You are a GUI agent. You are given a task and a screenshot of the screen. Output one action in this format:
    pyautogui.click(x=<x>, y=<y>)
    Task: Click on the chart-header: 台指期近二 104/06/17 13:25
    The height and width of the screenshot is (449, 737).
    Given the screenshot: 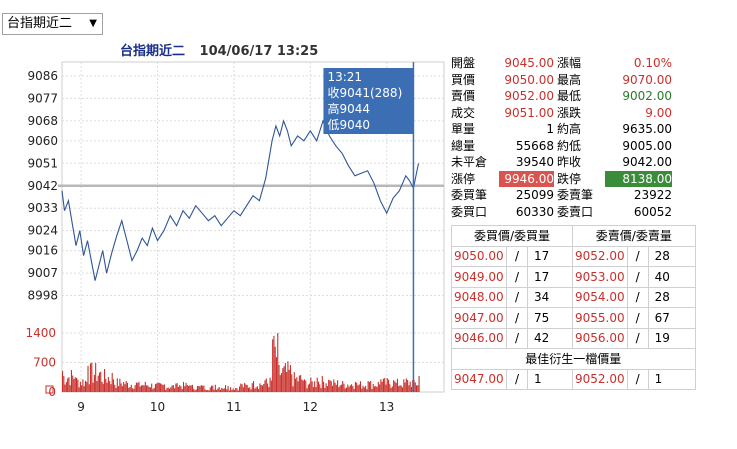 What is the action you would take?
    pyautogui.click(x=224, y=49)
    